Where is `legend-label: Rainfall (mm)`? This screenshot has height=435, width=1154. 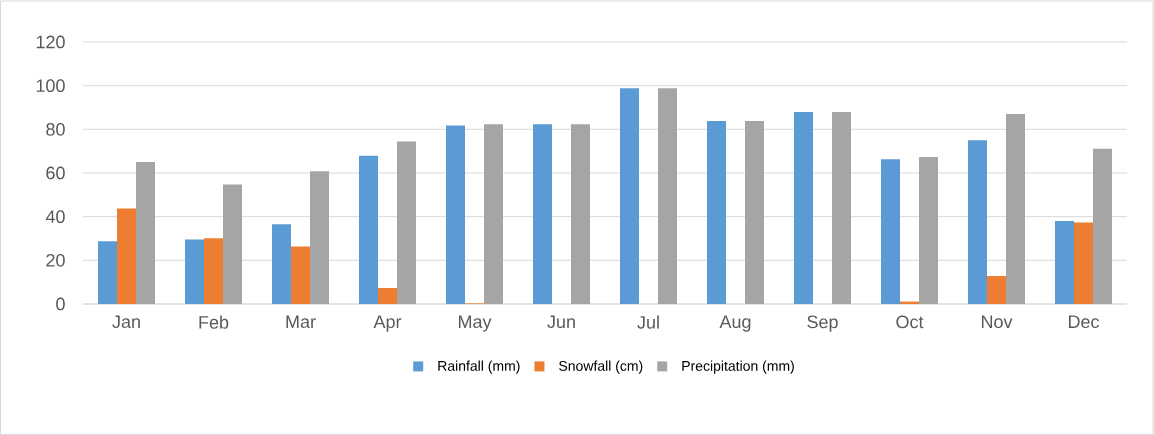
legend-label: Rainfall (mm) is located at coordinates (479, 367).